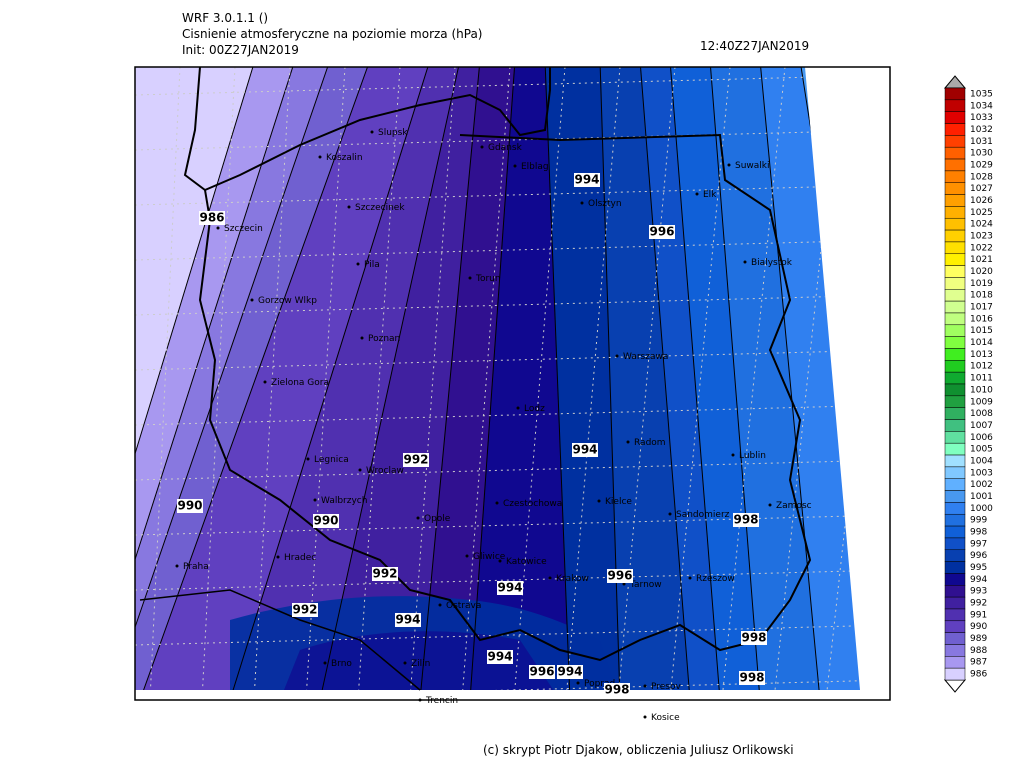 This screenshot has width=1024, height=768. What do you see at coordinates (981, 461) in the screenshot?
I see `colorbar-label: 1004` at bounding box center [981, 461].